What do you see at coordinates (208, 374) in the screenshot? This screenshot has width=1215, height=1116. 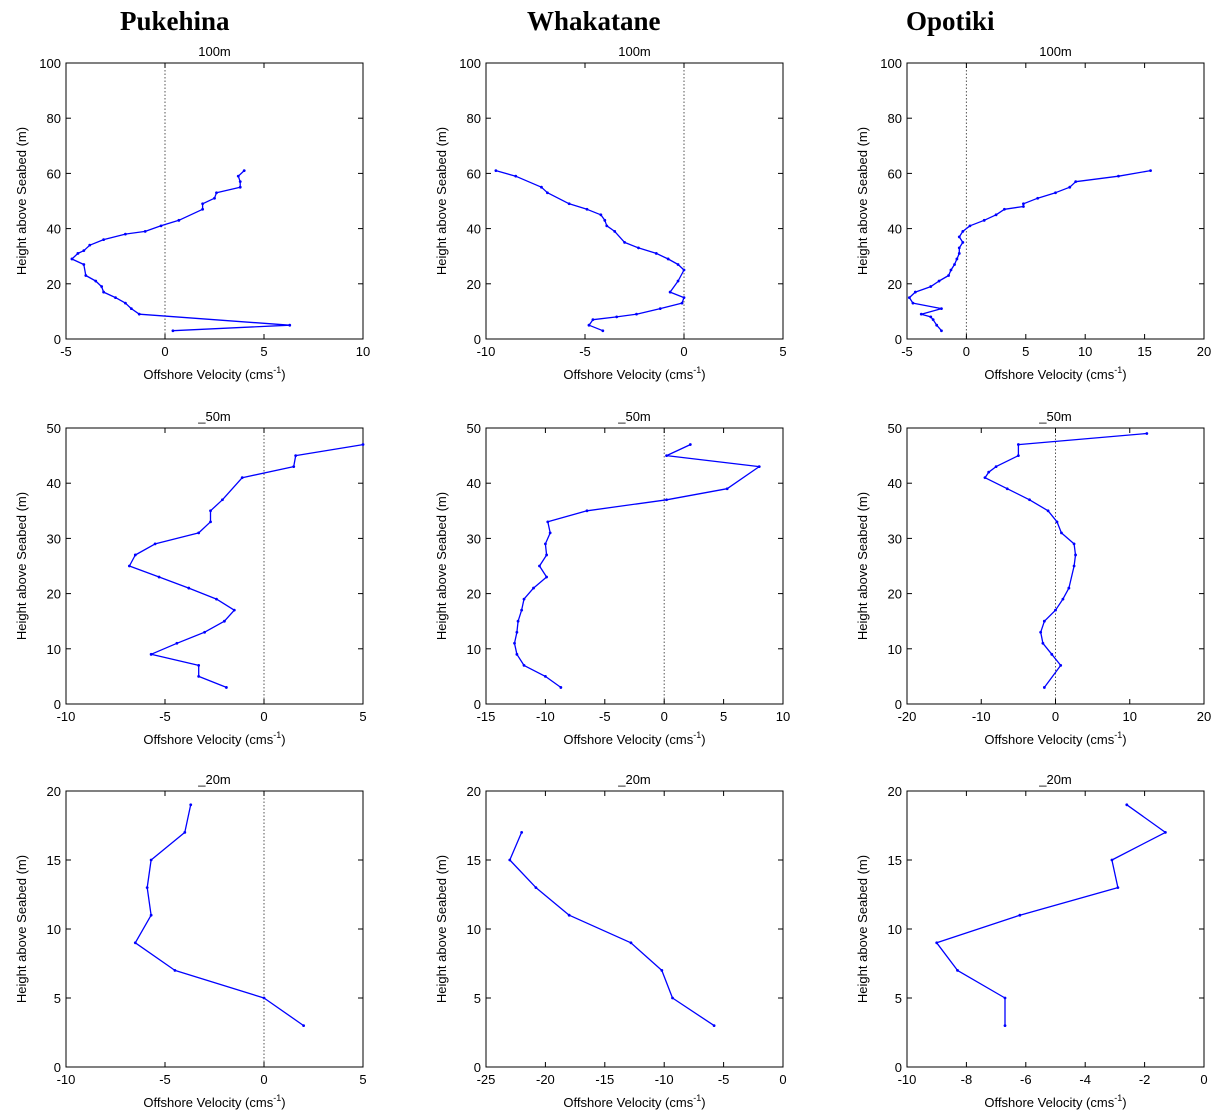 I see `x-axis-label-text: Offshore Velocity (cms` at bounding box center [208, 374].